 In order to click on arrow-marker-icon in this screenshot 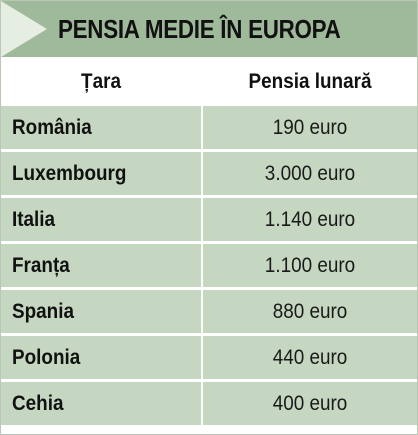, I will do `click(24, 29)`.